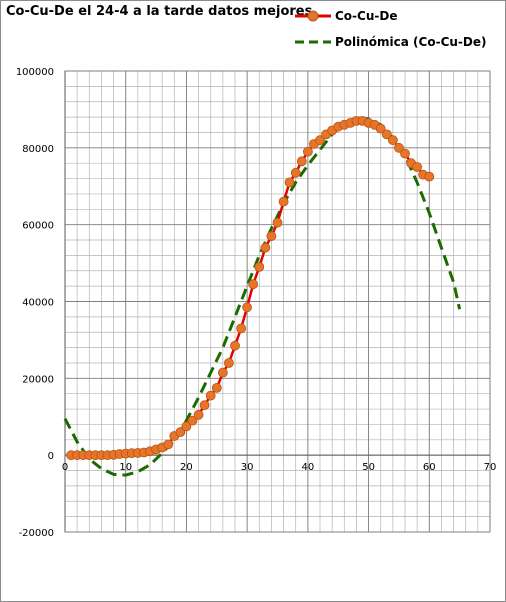 This screenshot has width=506, height=602. What do you see at coordinates (35, 72) in the screenshot?
I see `y-tick-label: 100000` at bounding box center [35, 72].